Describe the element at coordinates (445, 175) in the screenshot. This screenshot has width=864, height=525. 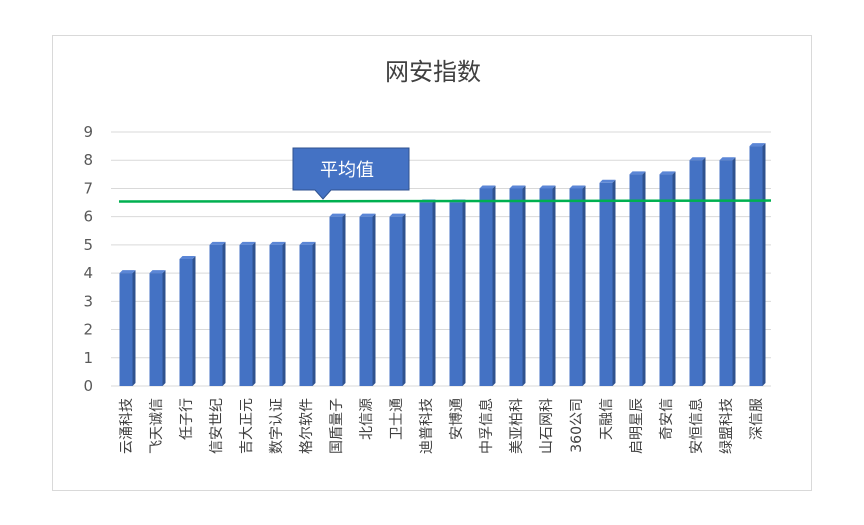
I see `average-line-group: 平均值` at that location.